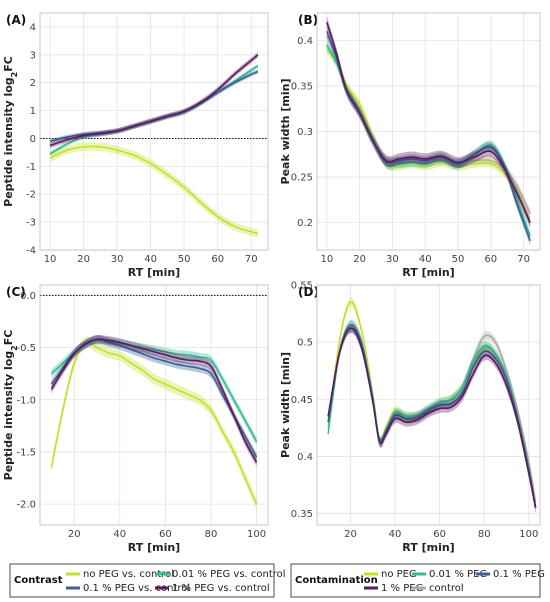 Image resolution: width=550 pixels, height=602 pixels. I want to click on legend-contamination-box, so click(415, 580).